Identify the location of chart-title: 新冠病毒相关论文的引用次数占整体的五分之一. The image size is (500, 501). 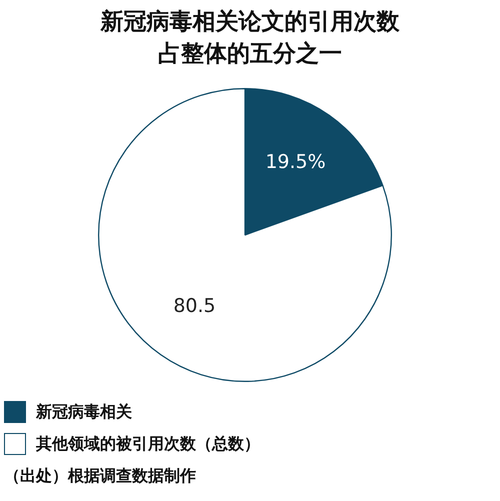
(249, 38).